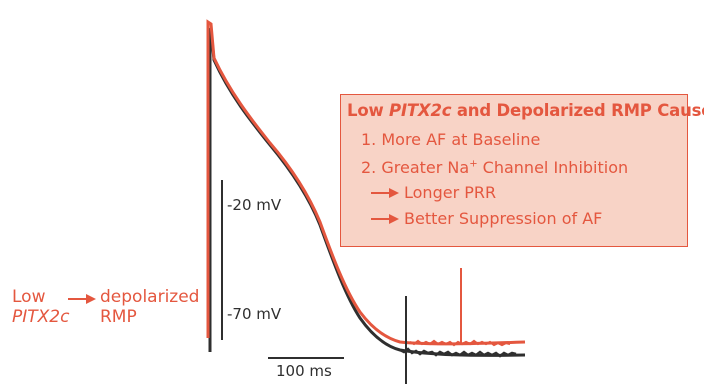 The image size is (704, 384). What do you see at coordinates (254, 314) in the screenshot?
I see `lower-voltage-label: -70 mV` at bounding box center [254, 314].